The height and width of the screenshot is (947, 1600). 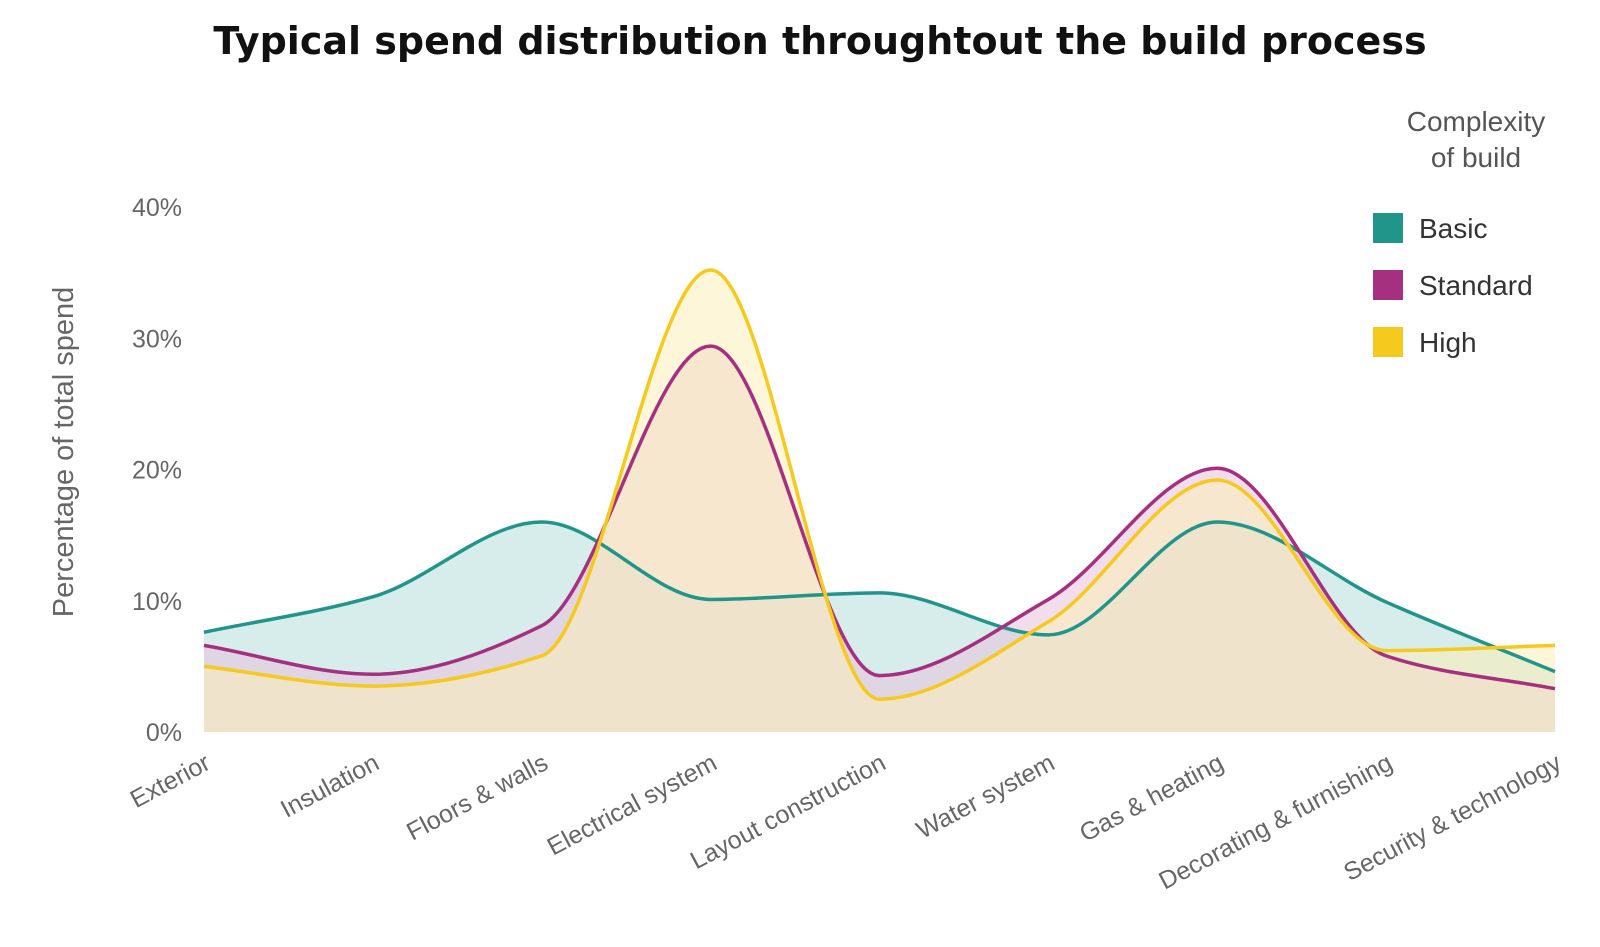 What do you see at coordinates (164, 733) in the screenshot?
I see `y-tick-label: 0%` at bounding box center [164, 733].